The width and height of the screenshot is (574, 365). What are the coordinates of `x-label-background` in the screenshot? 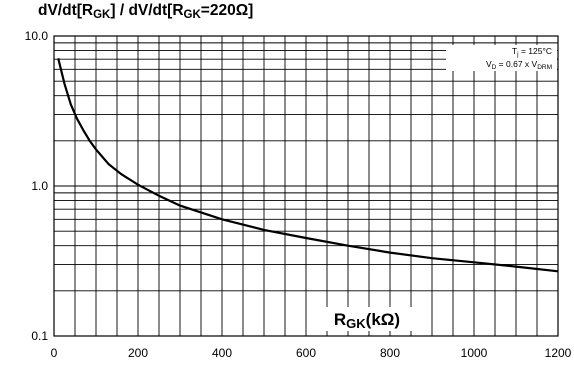 It's located at (367, 319).